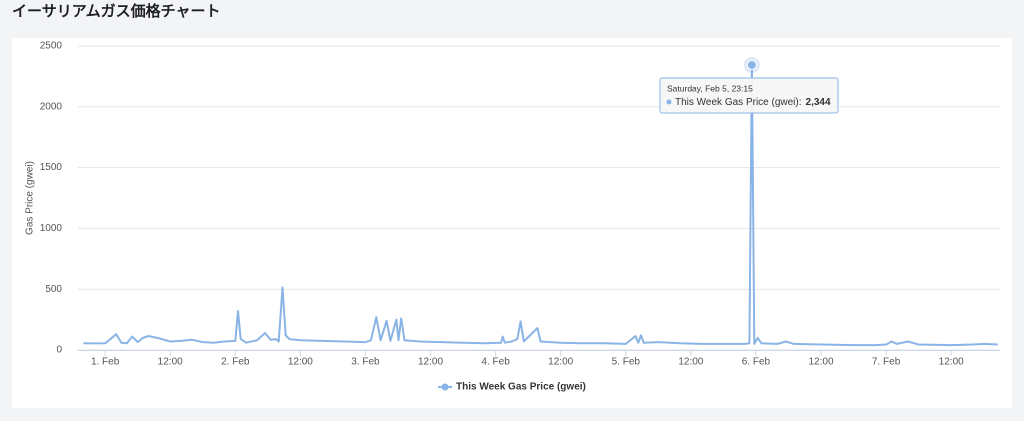 This screenshot has height=421, width=1024. Describe the element at coordinates (521, 387) in the screenshot. I see `legend-label: This Week Gas Price (gwei)` at that location.